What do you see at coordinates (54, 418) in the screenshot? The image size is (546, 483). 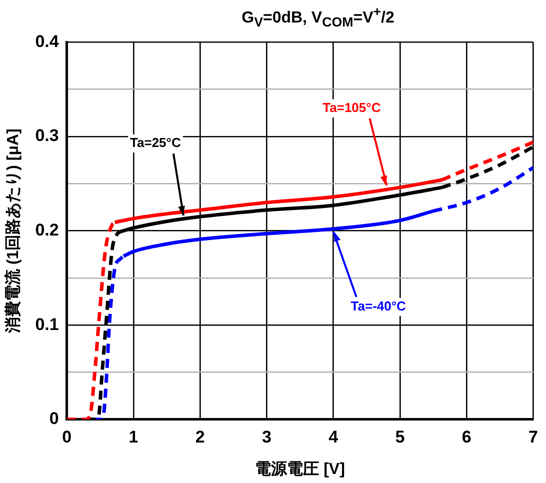 I see `y-tick-label: 0` at bounding box center [54, 418].